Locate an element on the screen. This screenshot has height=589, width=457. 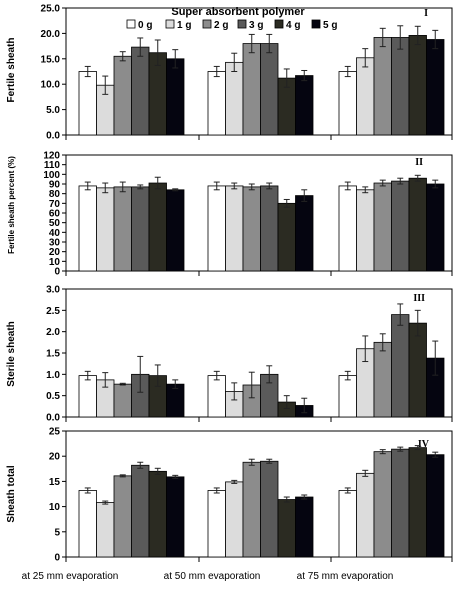
panel-label: IV is located at coordinates (424, 444).